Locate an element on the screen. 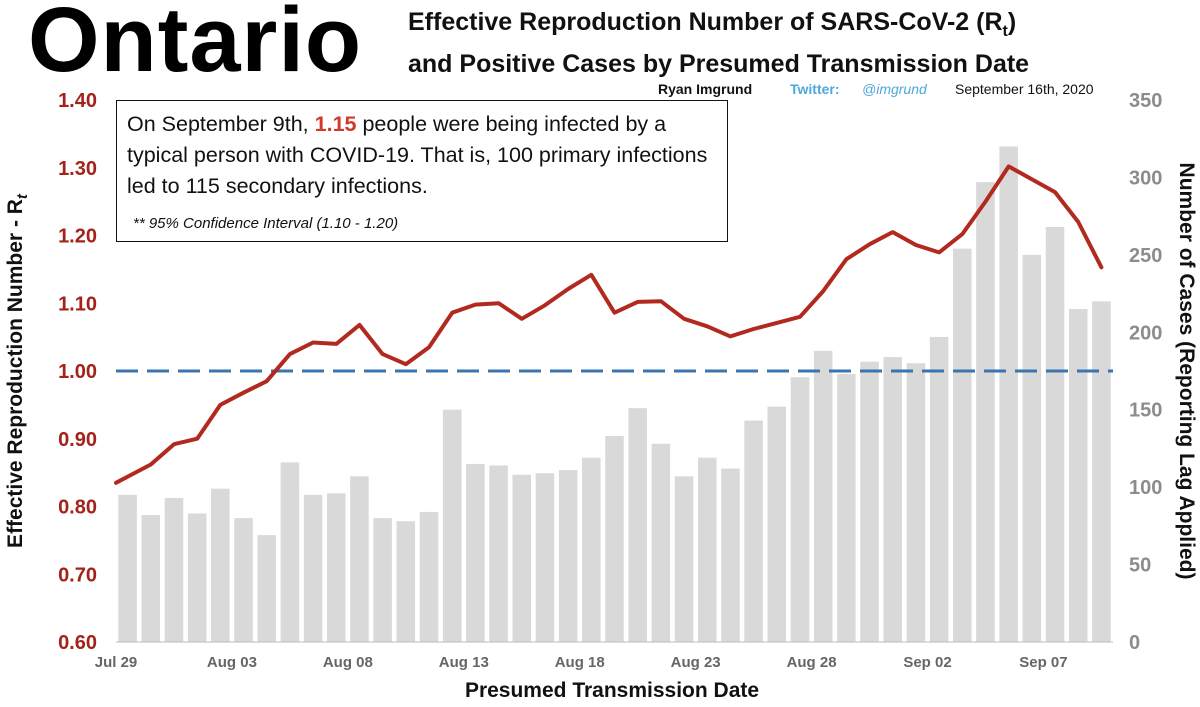 Image resolution: width=1200 pixels, height=707 pixels. annotation-highlight-value: 1.15 is located at coordinates (335, 124).